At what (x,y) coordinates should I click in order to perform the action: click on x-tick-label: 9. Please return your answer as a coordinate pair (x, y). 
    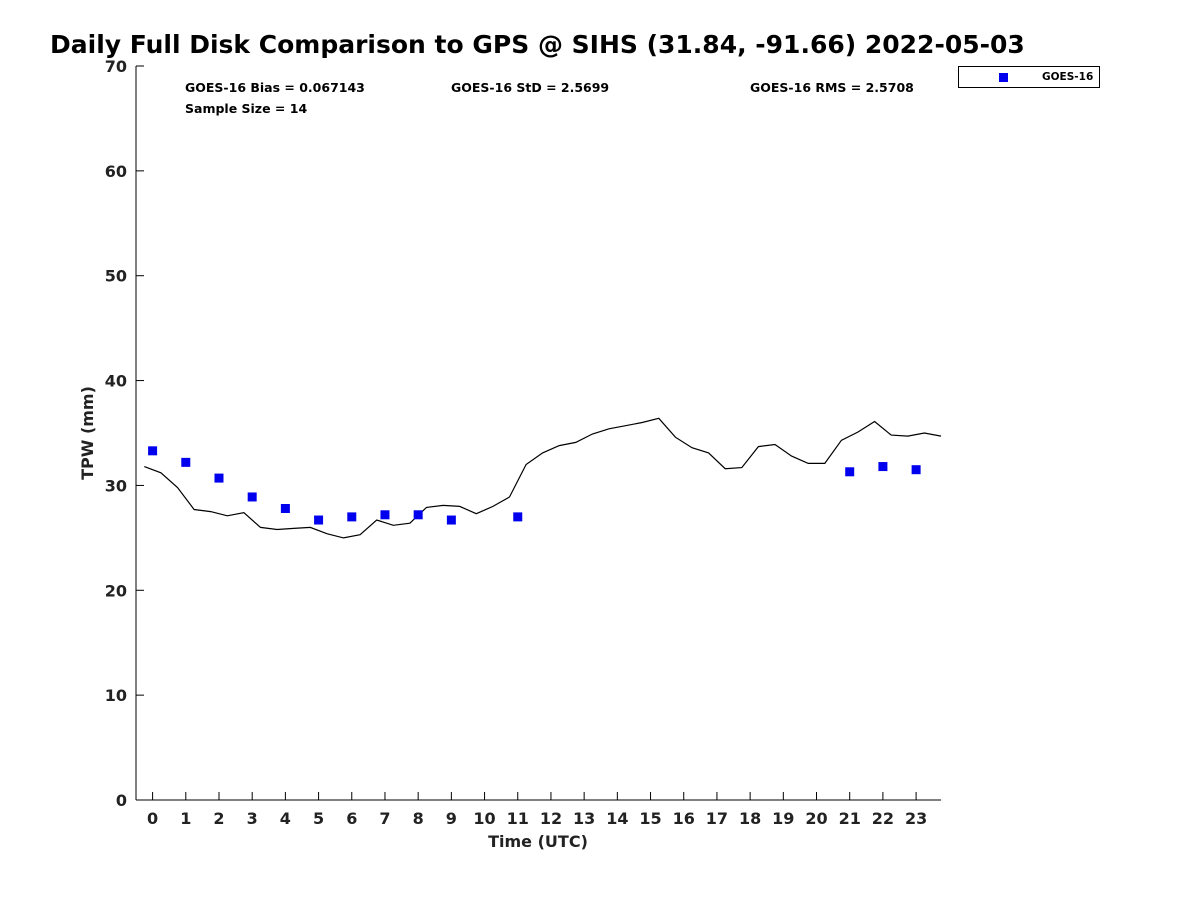
    Looking at the image, I should click on (451, 818).